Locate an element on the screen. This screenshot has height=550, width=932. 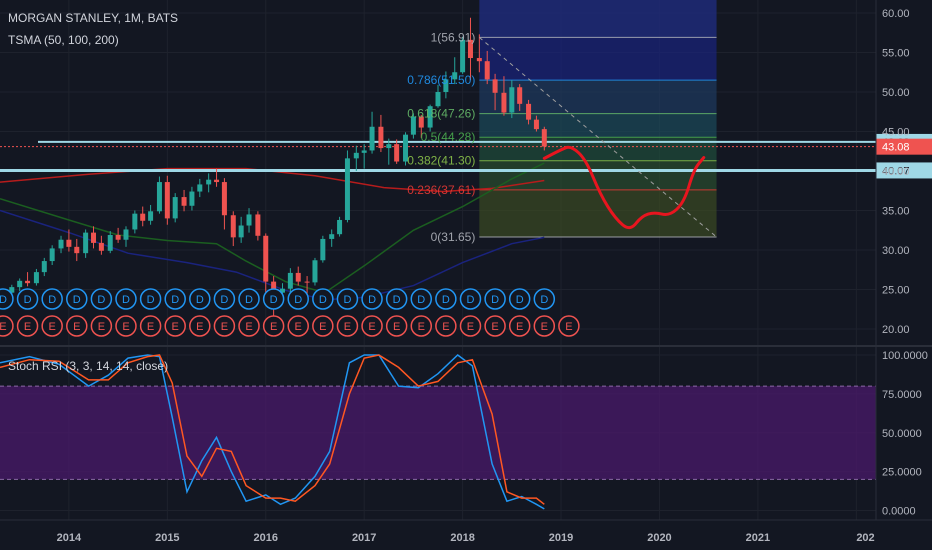
projection-curve is located at coordinates (624, 187).